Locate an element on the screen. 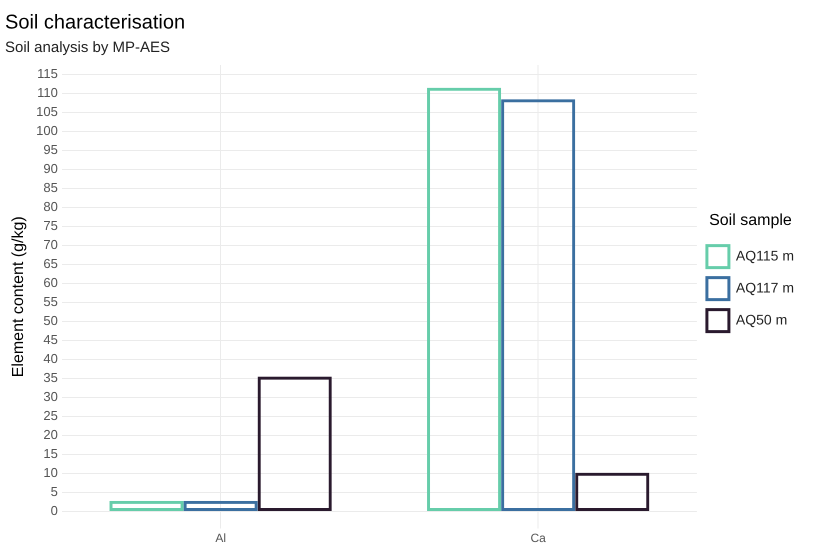 This screenshot has height=557, width=814. y-tick-label: 45 is located at coordinates (50, 340).